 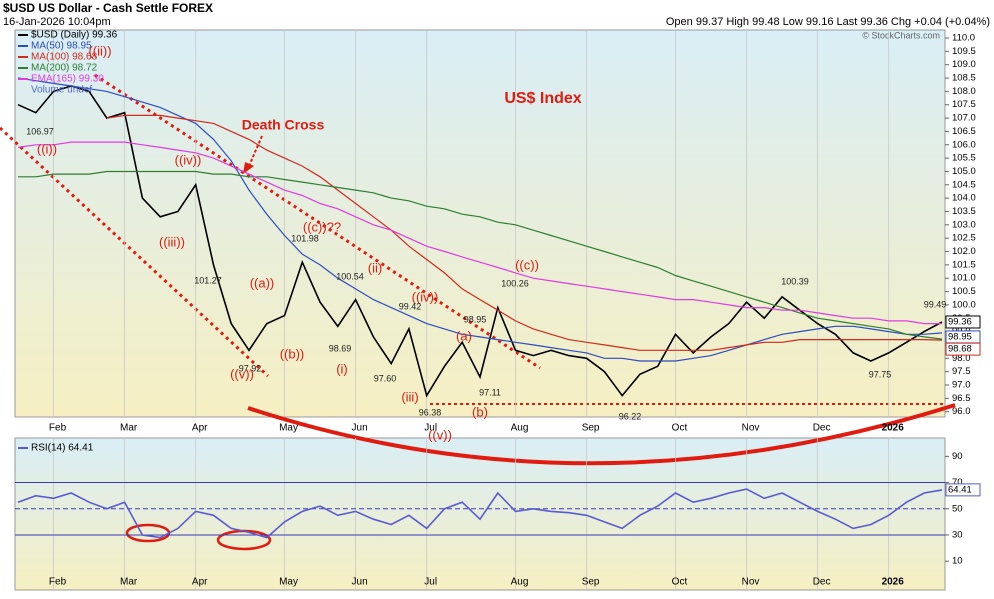 What do you see at coordinates (964, 184) in the screenshot?
I see `y-tick-label: 104.5` at bounding box center [964, 184].